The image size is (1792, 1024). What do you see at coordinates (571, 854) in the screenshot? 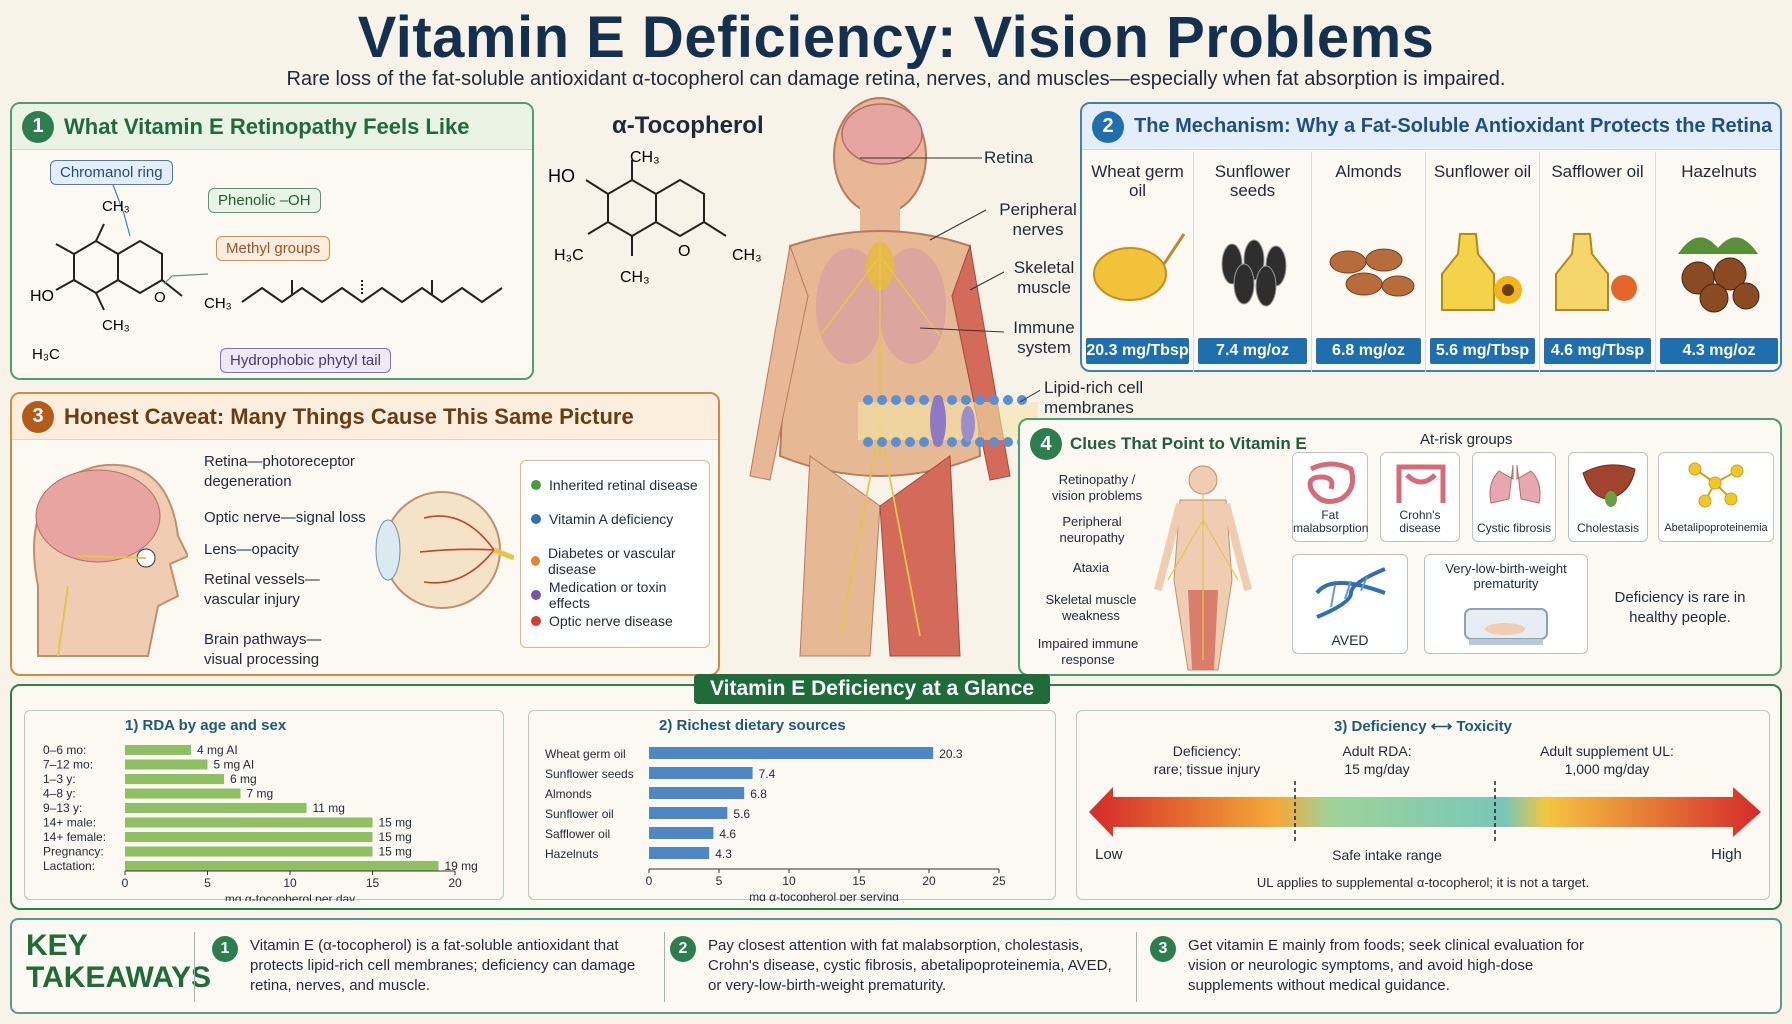
I see `category-label: Hazelnuts` at bounding box center [571, 854].